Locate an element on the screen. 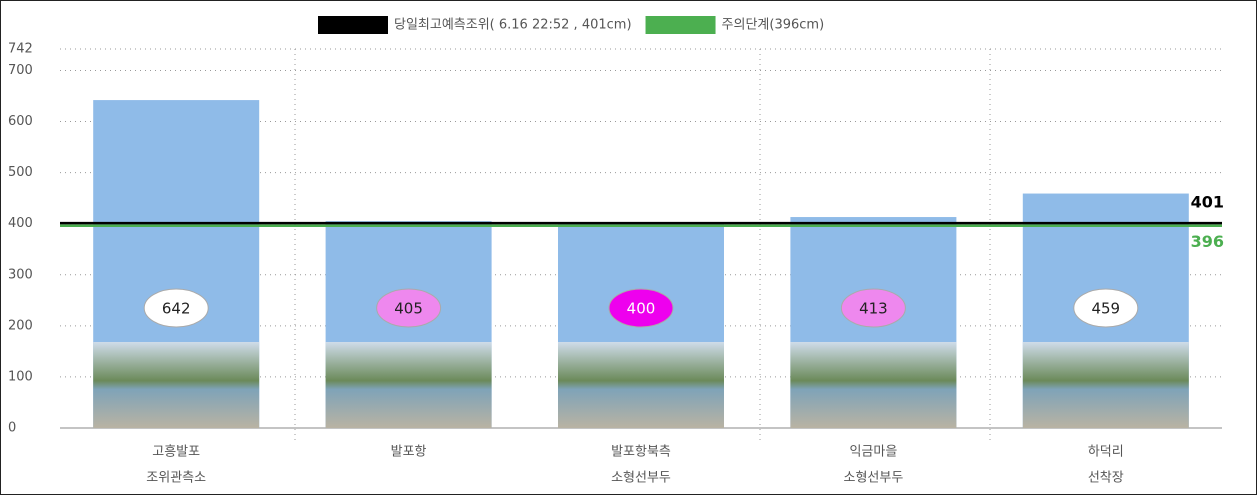 The width and height of the screenshot is (1257, 499). value-label: 413 is located at coordinates (873, 309).